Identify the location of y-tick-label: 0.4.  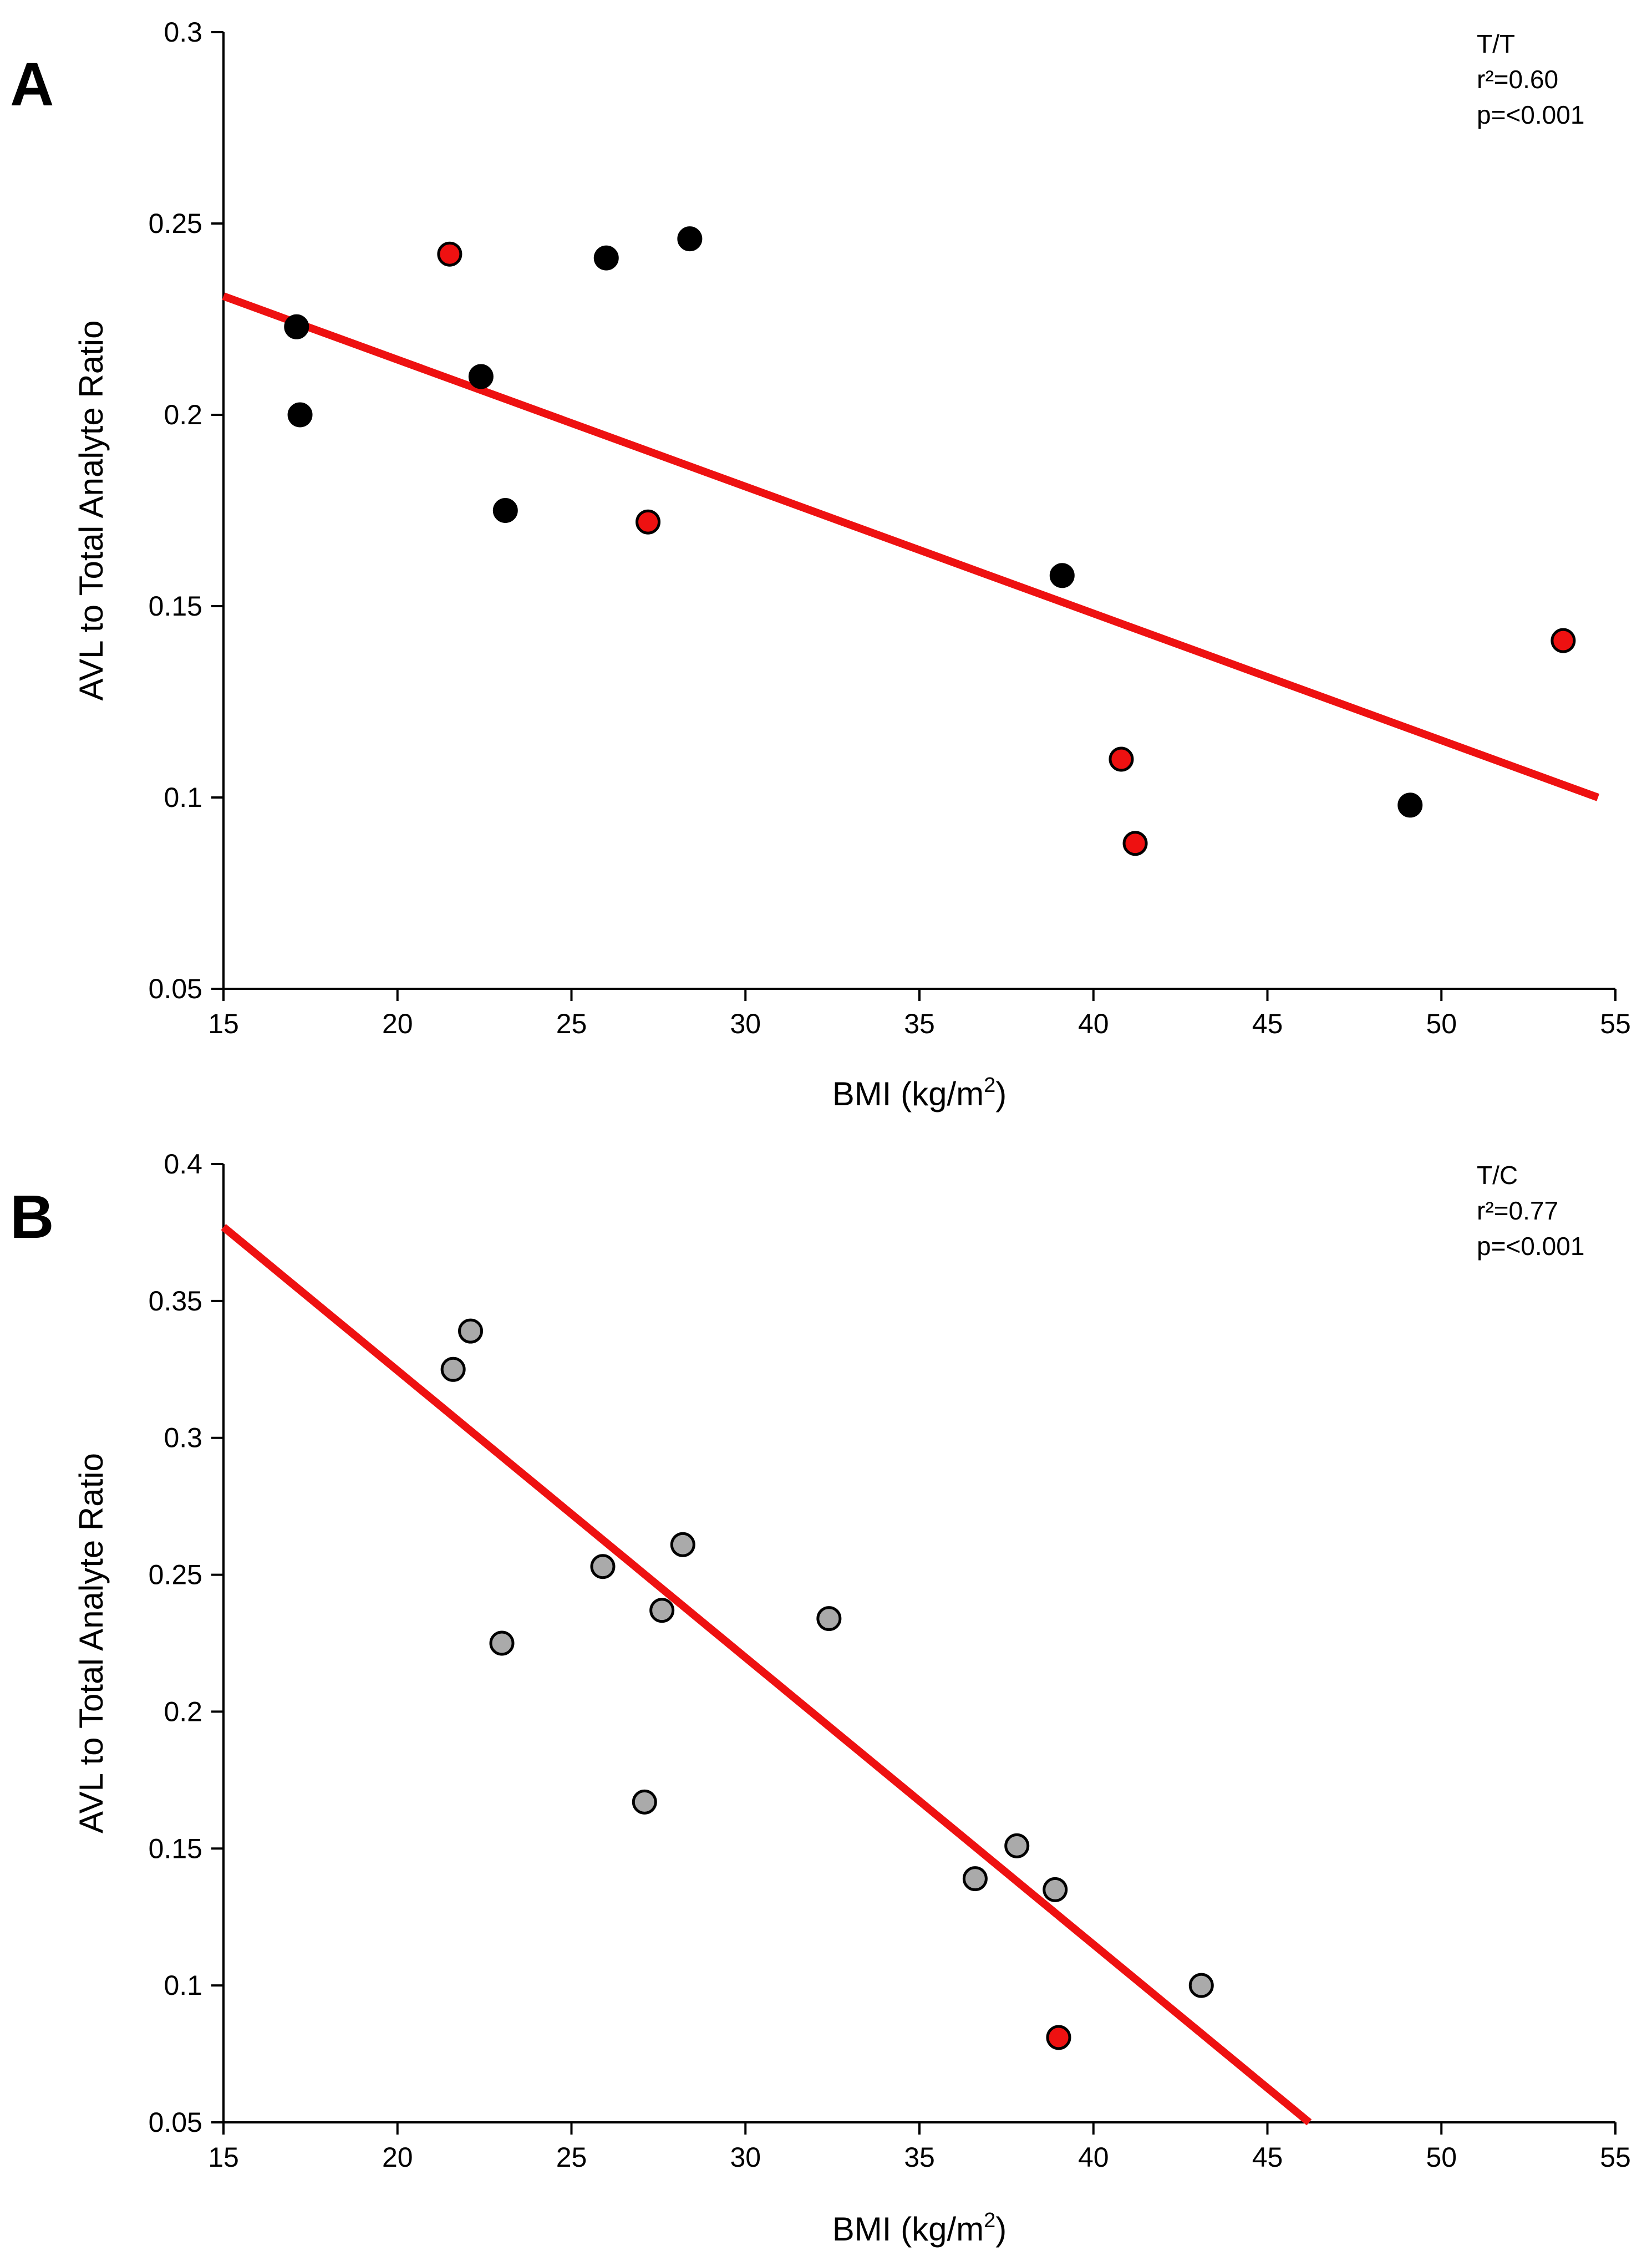
(183, 1164).